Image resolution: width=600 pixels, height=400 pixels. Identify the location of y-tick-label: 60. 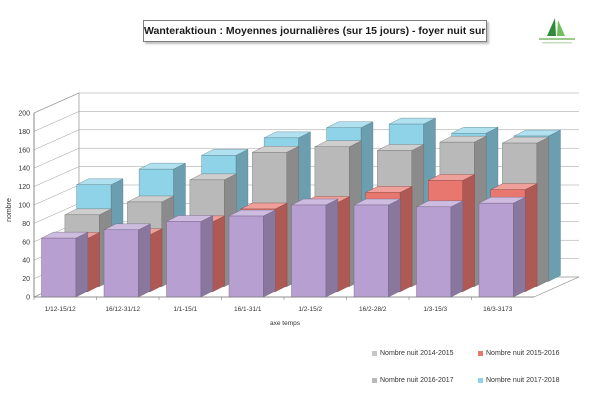
(26, 242).